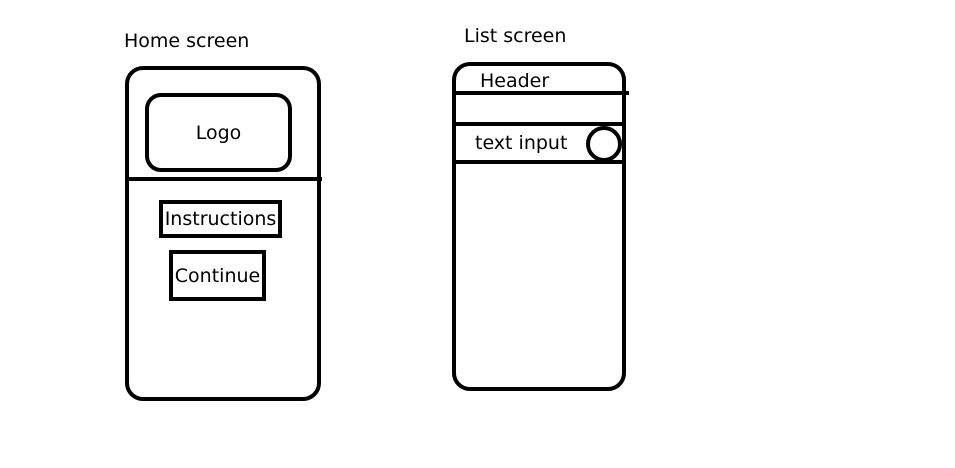 The width and height of the screenshot is (955, 468). I want to click on circle-icon, so click(604, 144).